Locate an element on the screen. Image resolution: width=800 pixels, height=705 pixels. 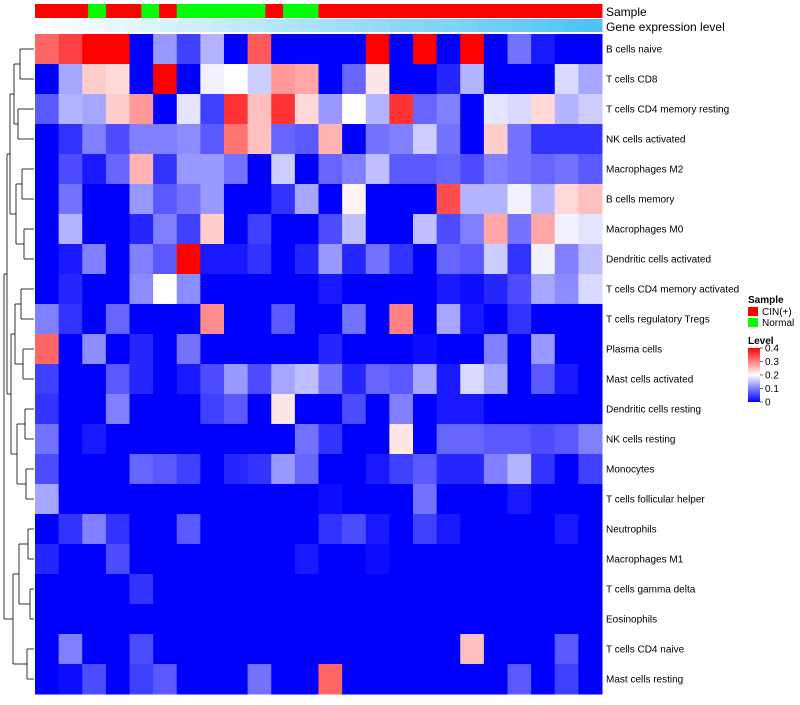
row-label: Monocytes is located at coordinates (630, 470).